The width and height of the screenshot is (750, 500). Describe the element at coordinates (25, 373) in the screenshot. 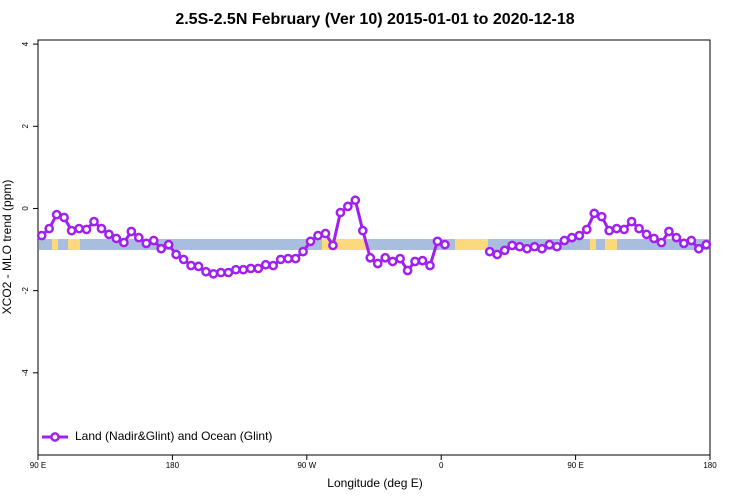

I see `y-tick-label: -4` at that location.